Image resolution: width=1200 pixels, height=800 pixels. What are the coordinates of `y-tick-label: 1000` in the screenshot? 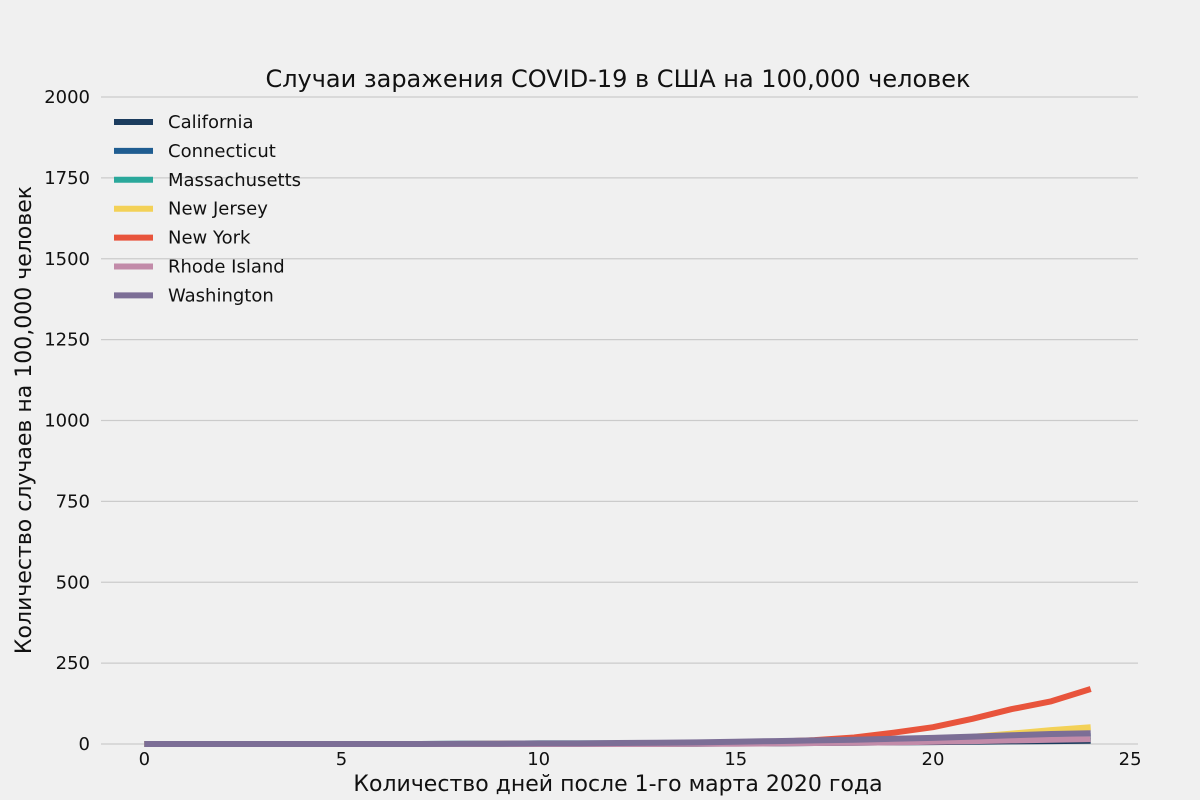 It's located at (67, 421).